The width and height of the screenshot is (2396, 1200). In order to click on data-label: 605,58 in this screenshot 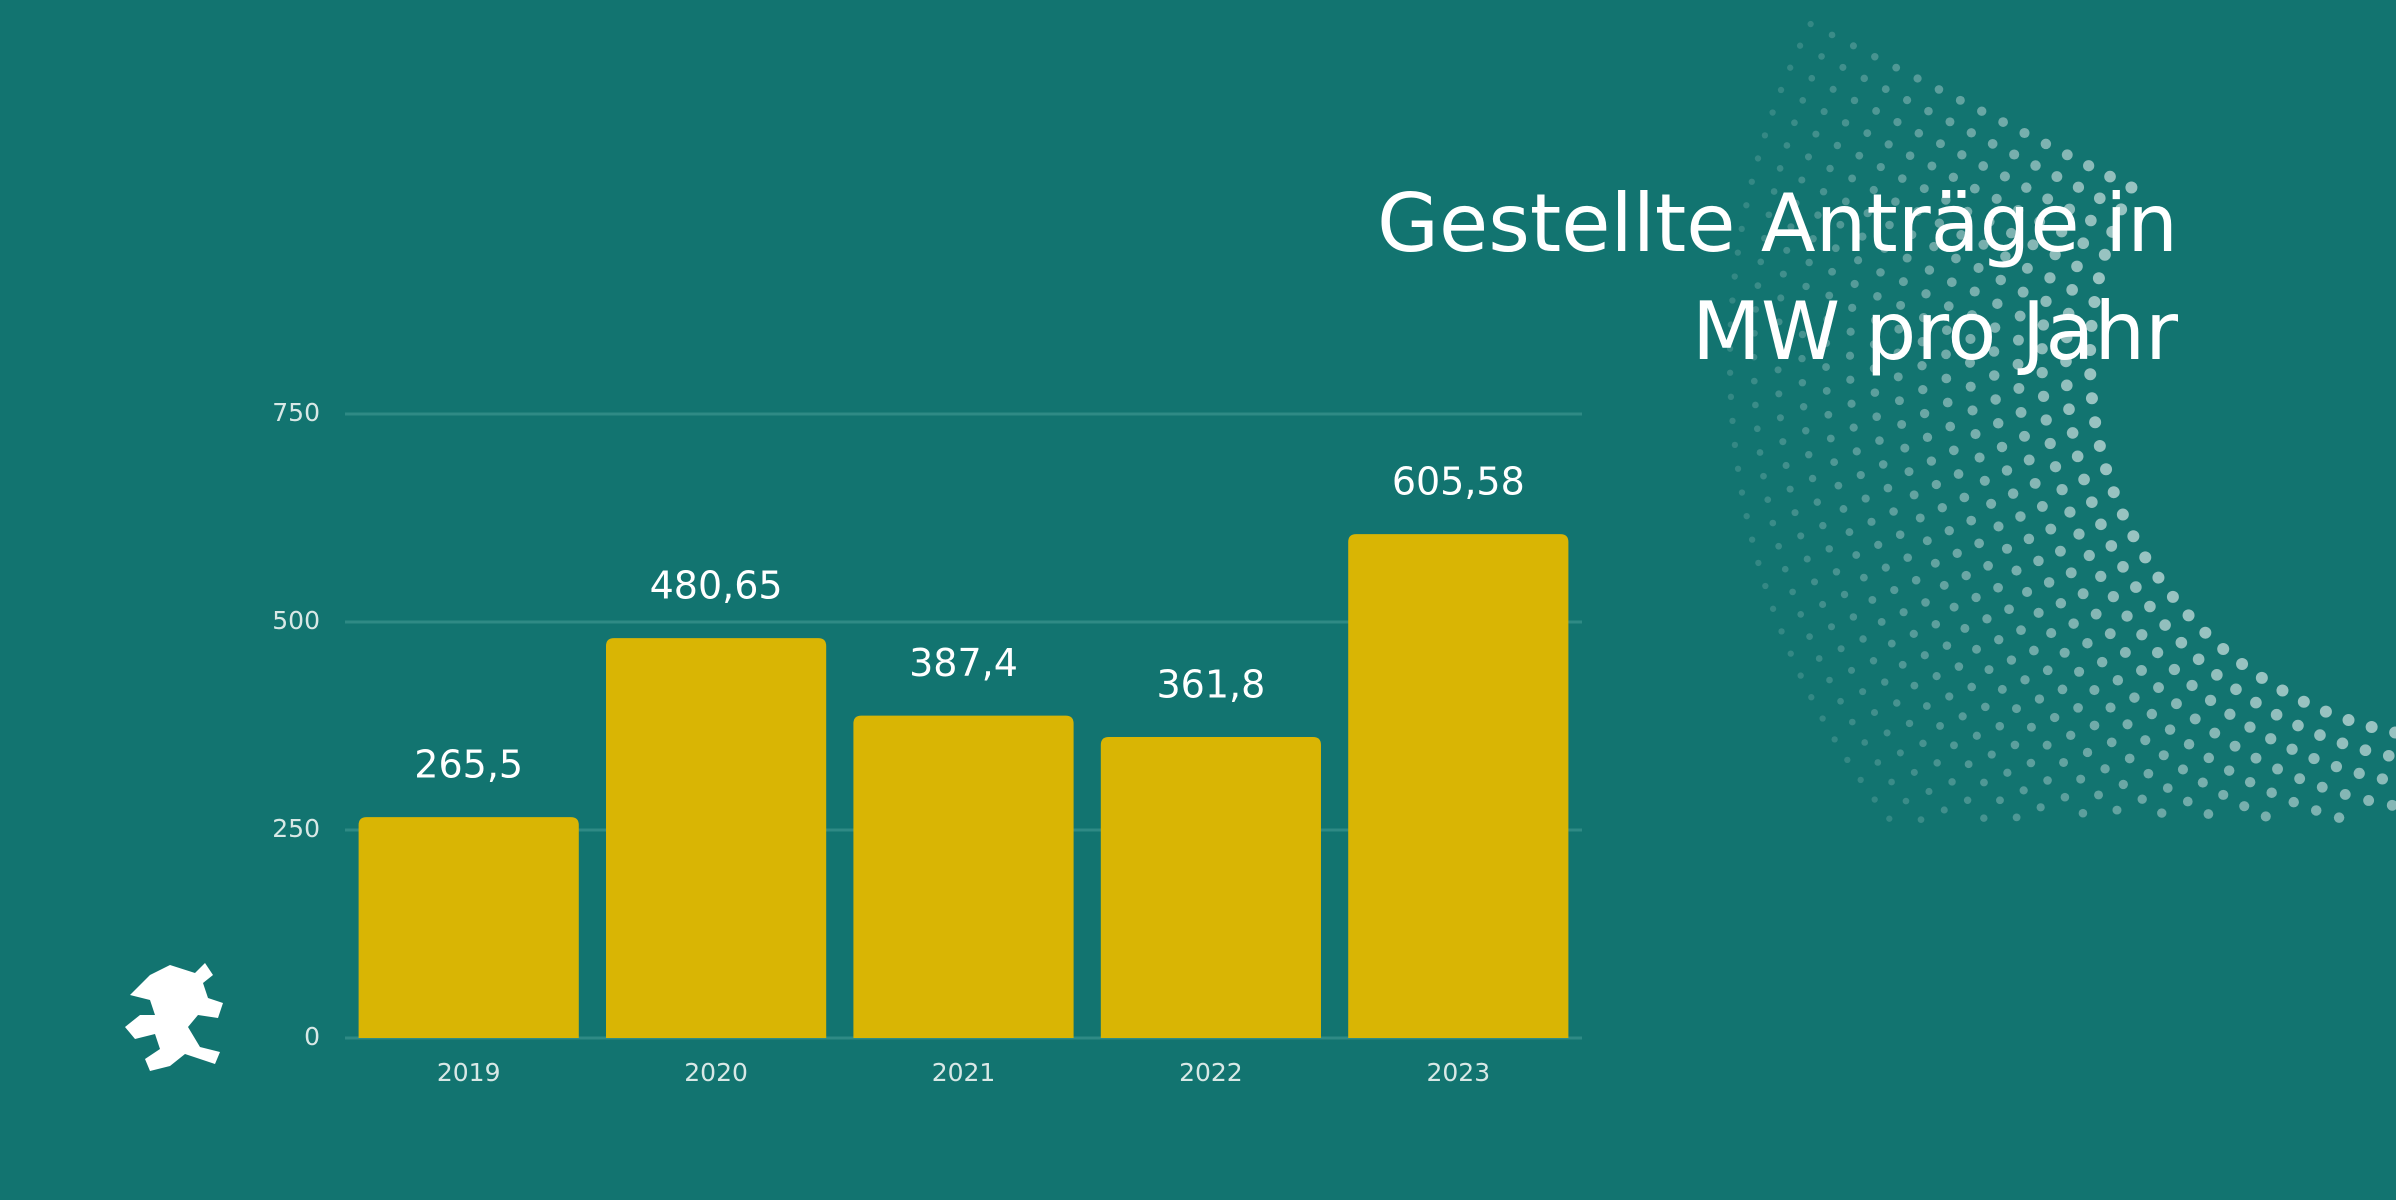, I will do `click(1458, 482)`.